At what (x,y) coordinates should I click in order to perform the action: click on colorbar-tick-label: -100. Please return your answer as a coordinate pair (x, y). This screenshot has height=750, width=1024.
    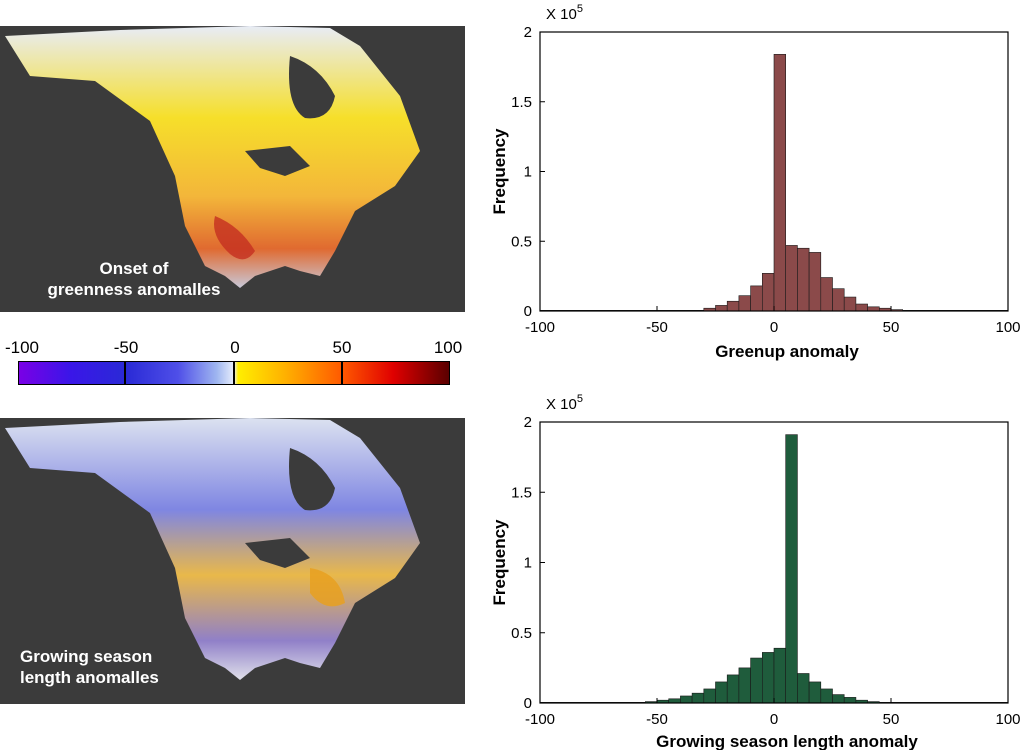
    Looking at the image, I should click on (22, 347).